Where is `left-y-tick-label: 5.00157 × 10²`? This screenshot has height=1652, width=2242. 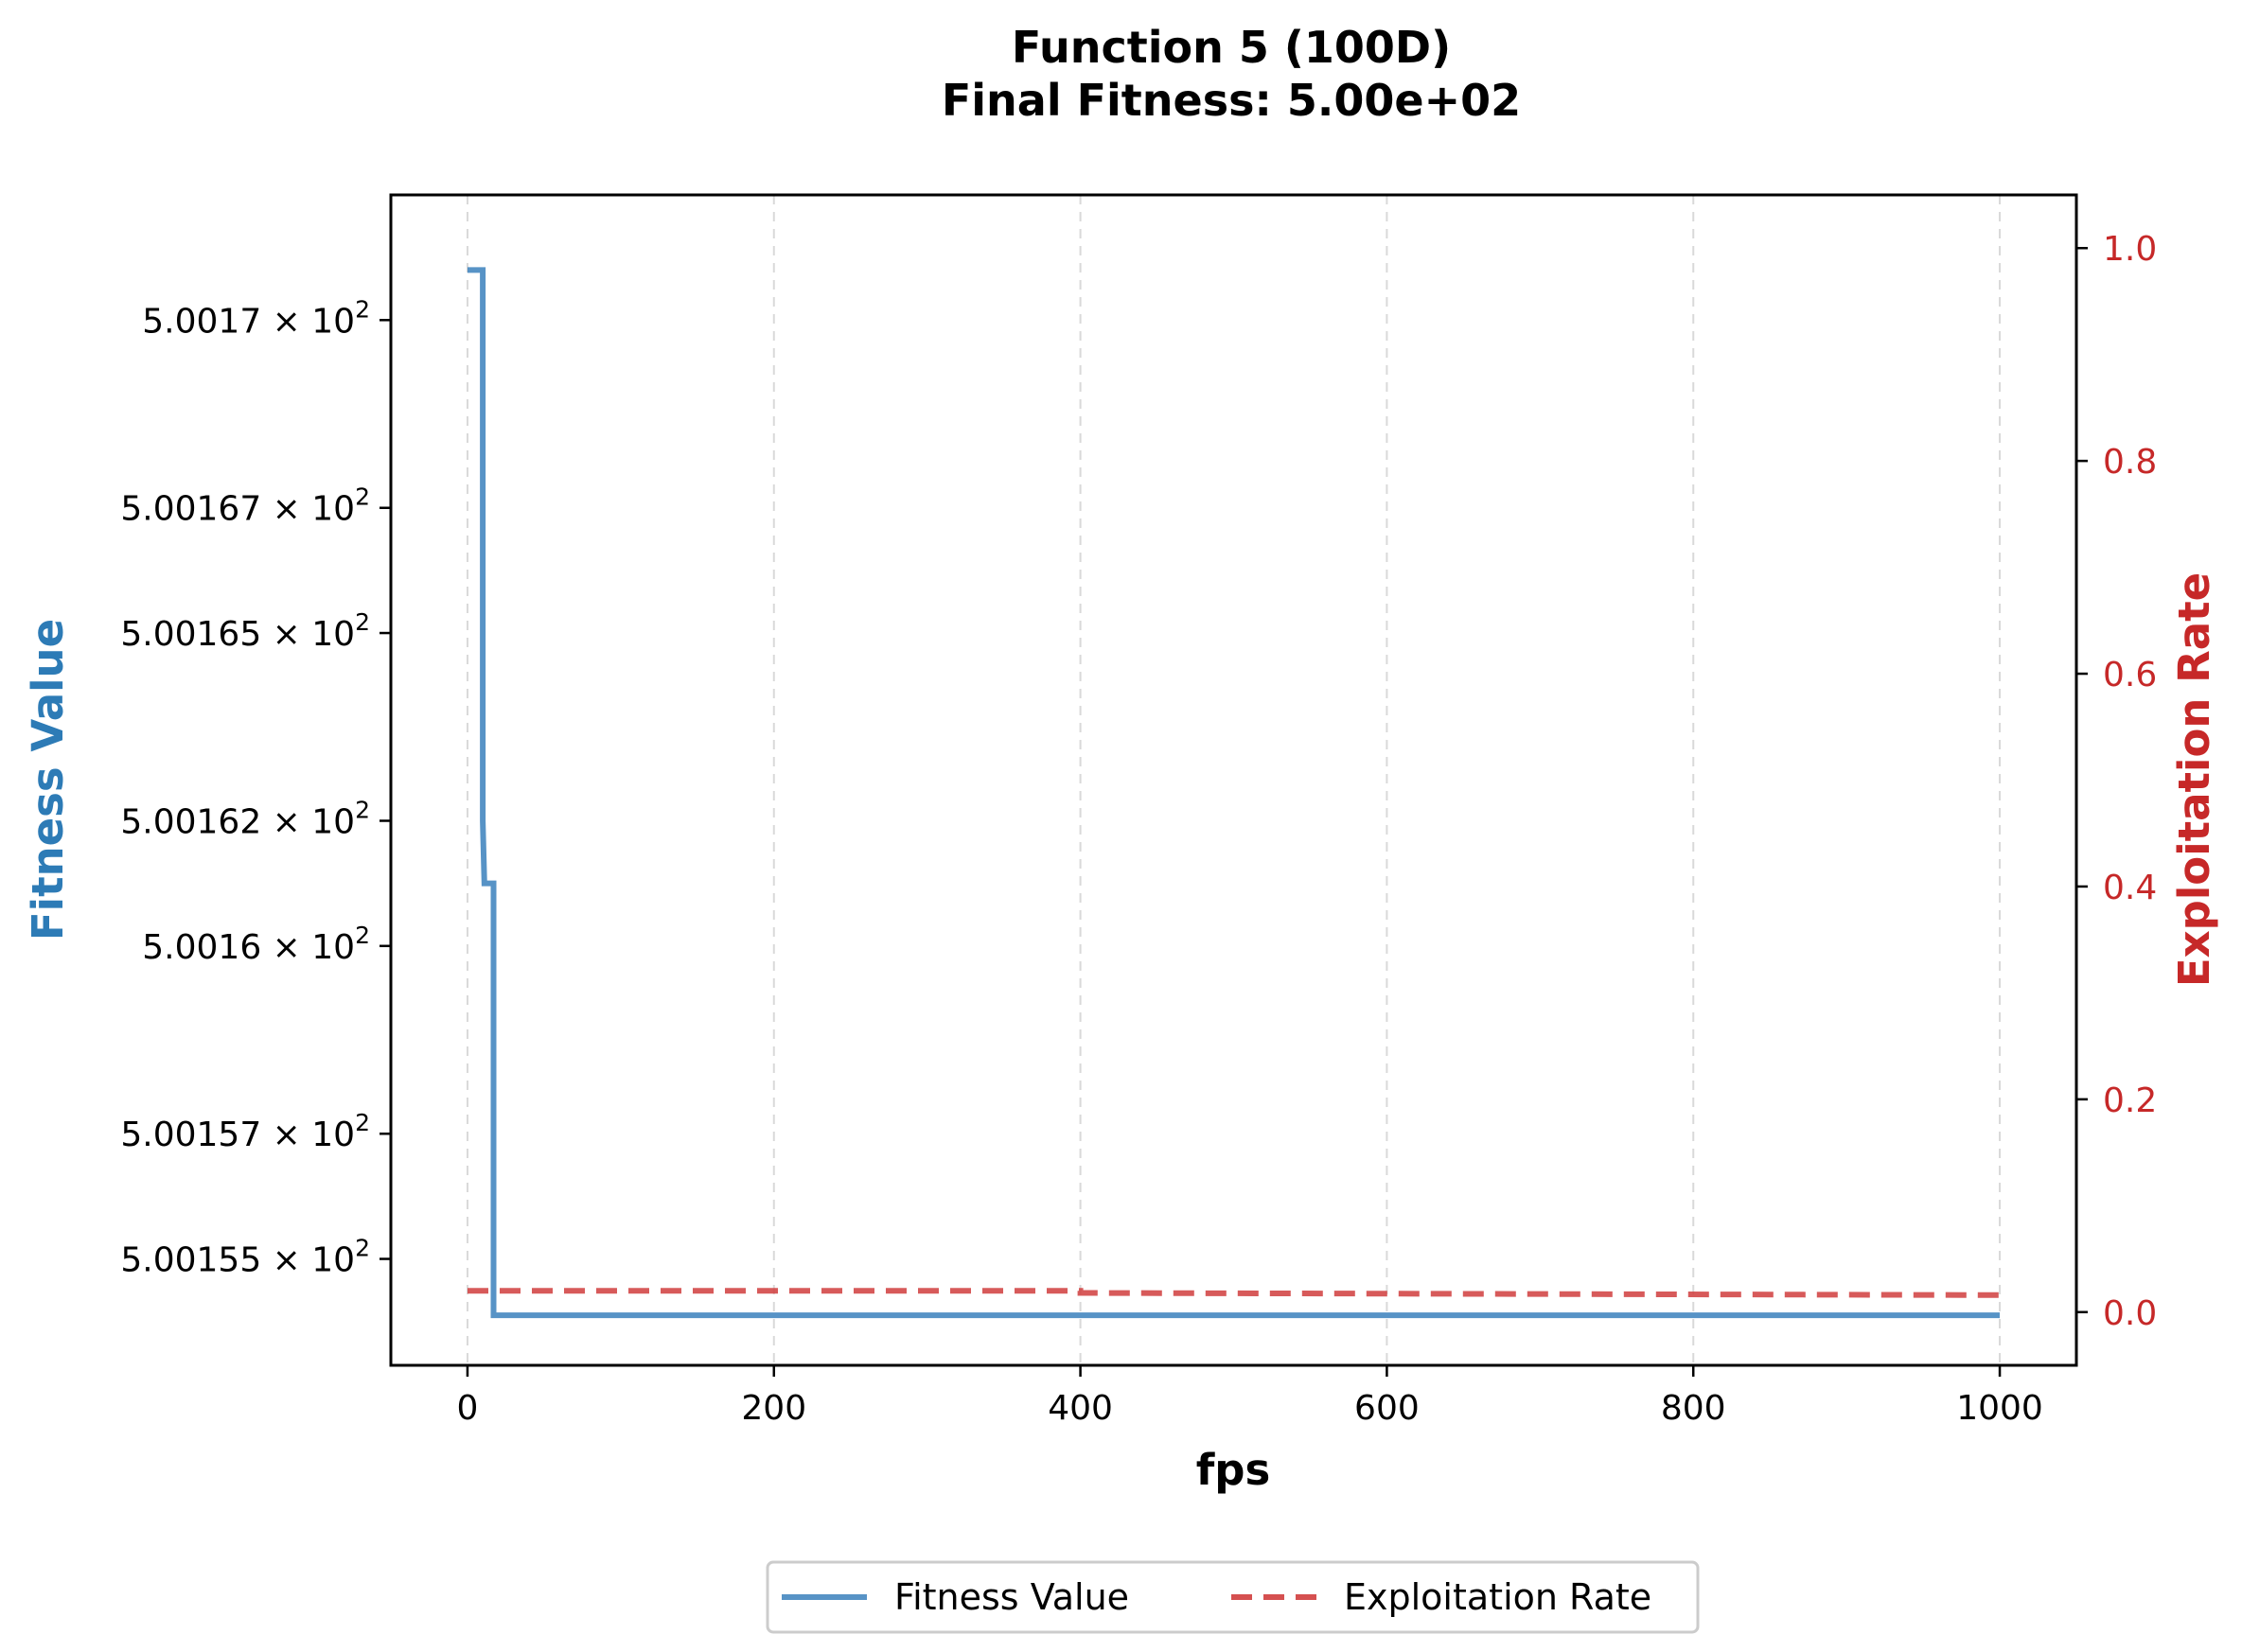
left-y-tick-label: 5.00157 × 10² is located at coordinates (245, 1131).